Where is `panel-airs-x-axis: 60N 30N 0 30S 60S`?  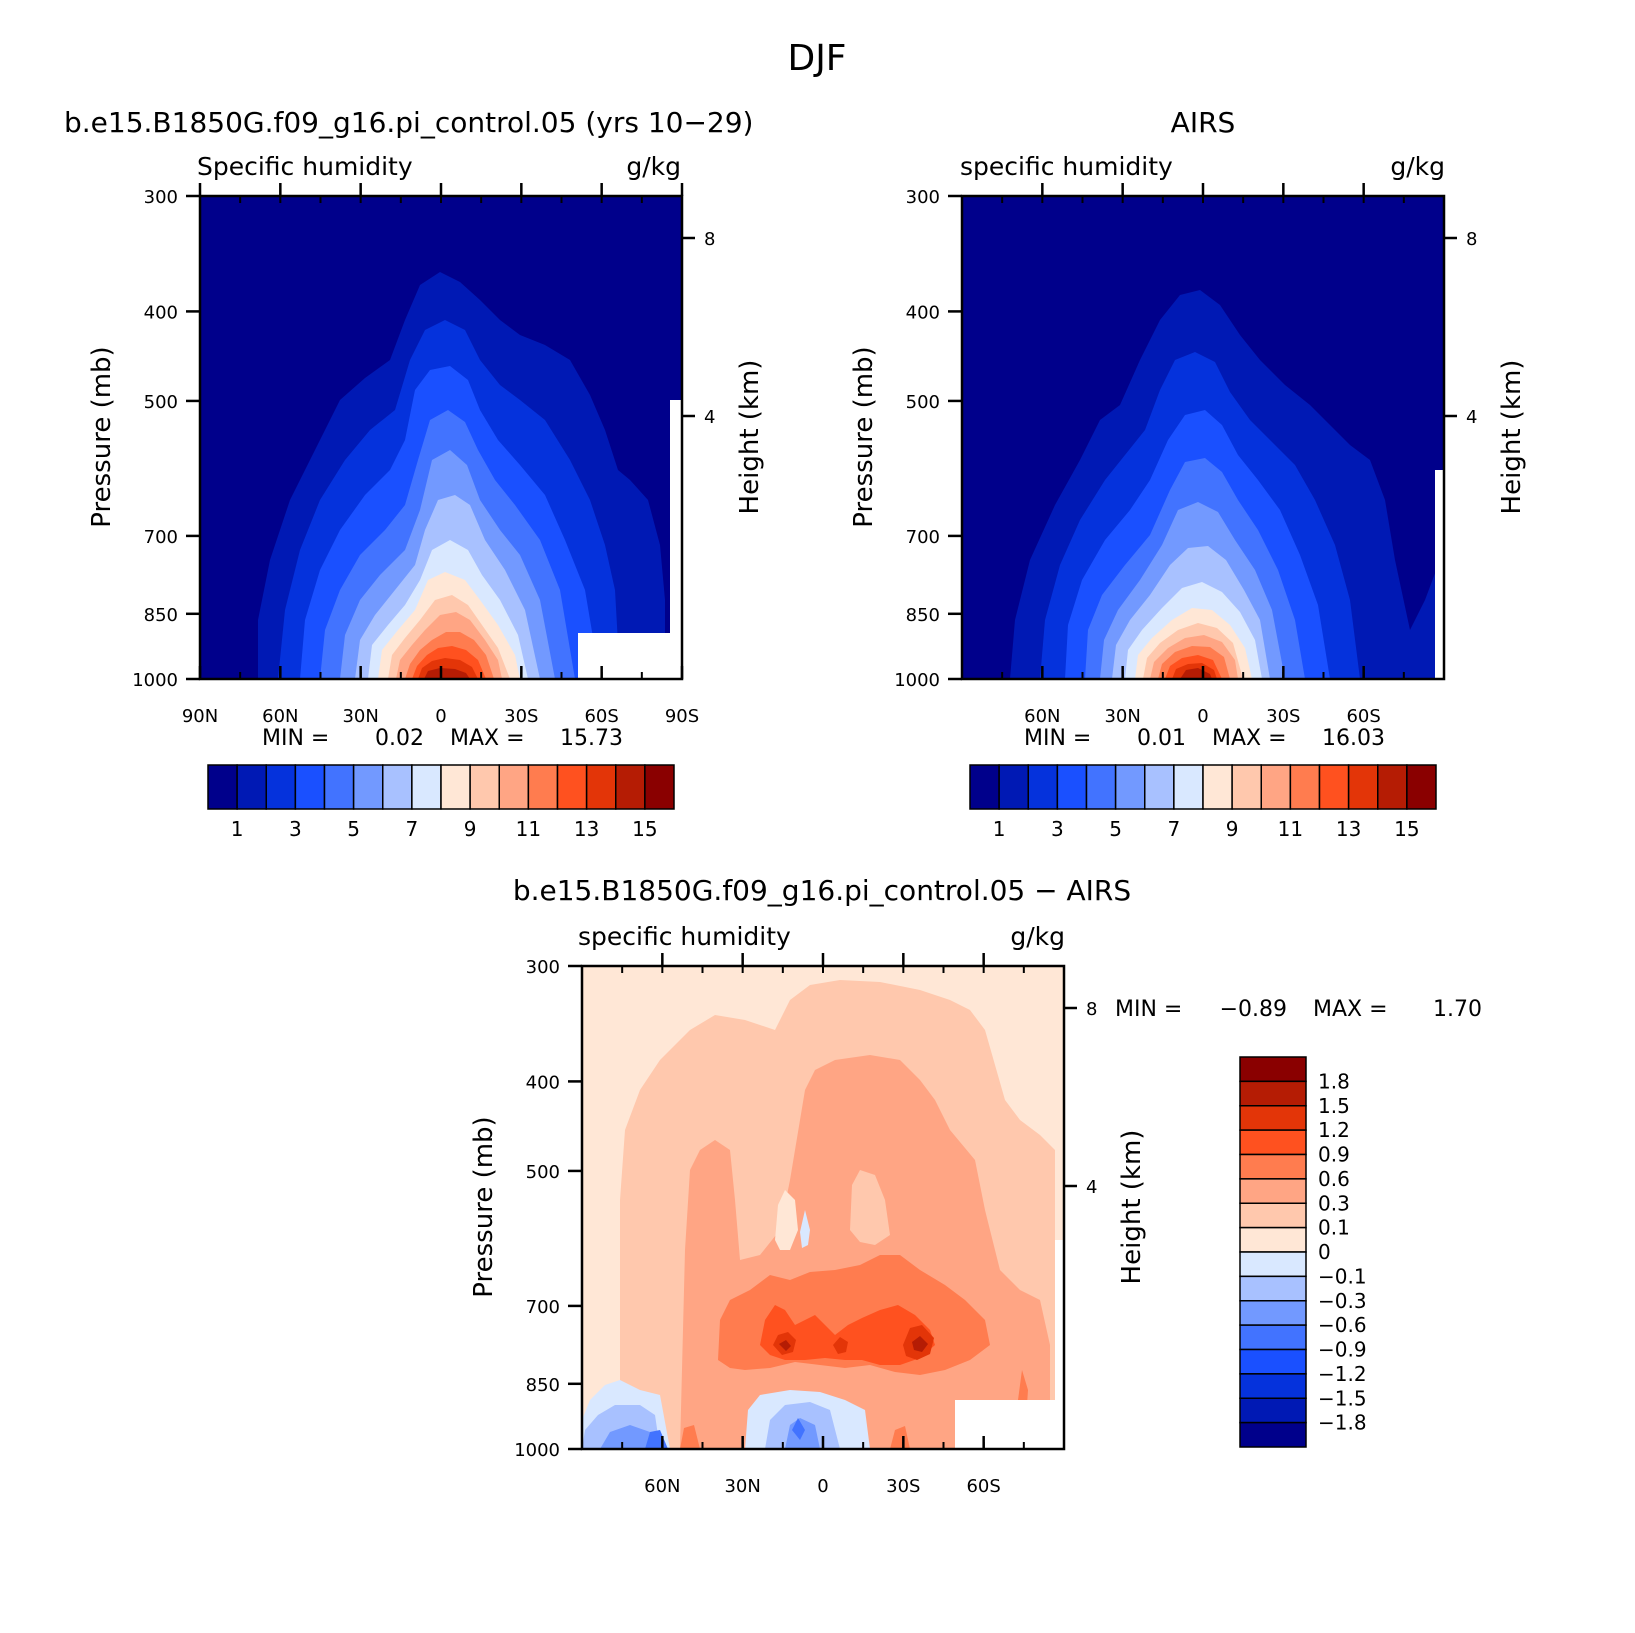
panel-airs-x-axis: 60N 30N 0 30S 60S is located at coordinates (1203, 455).